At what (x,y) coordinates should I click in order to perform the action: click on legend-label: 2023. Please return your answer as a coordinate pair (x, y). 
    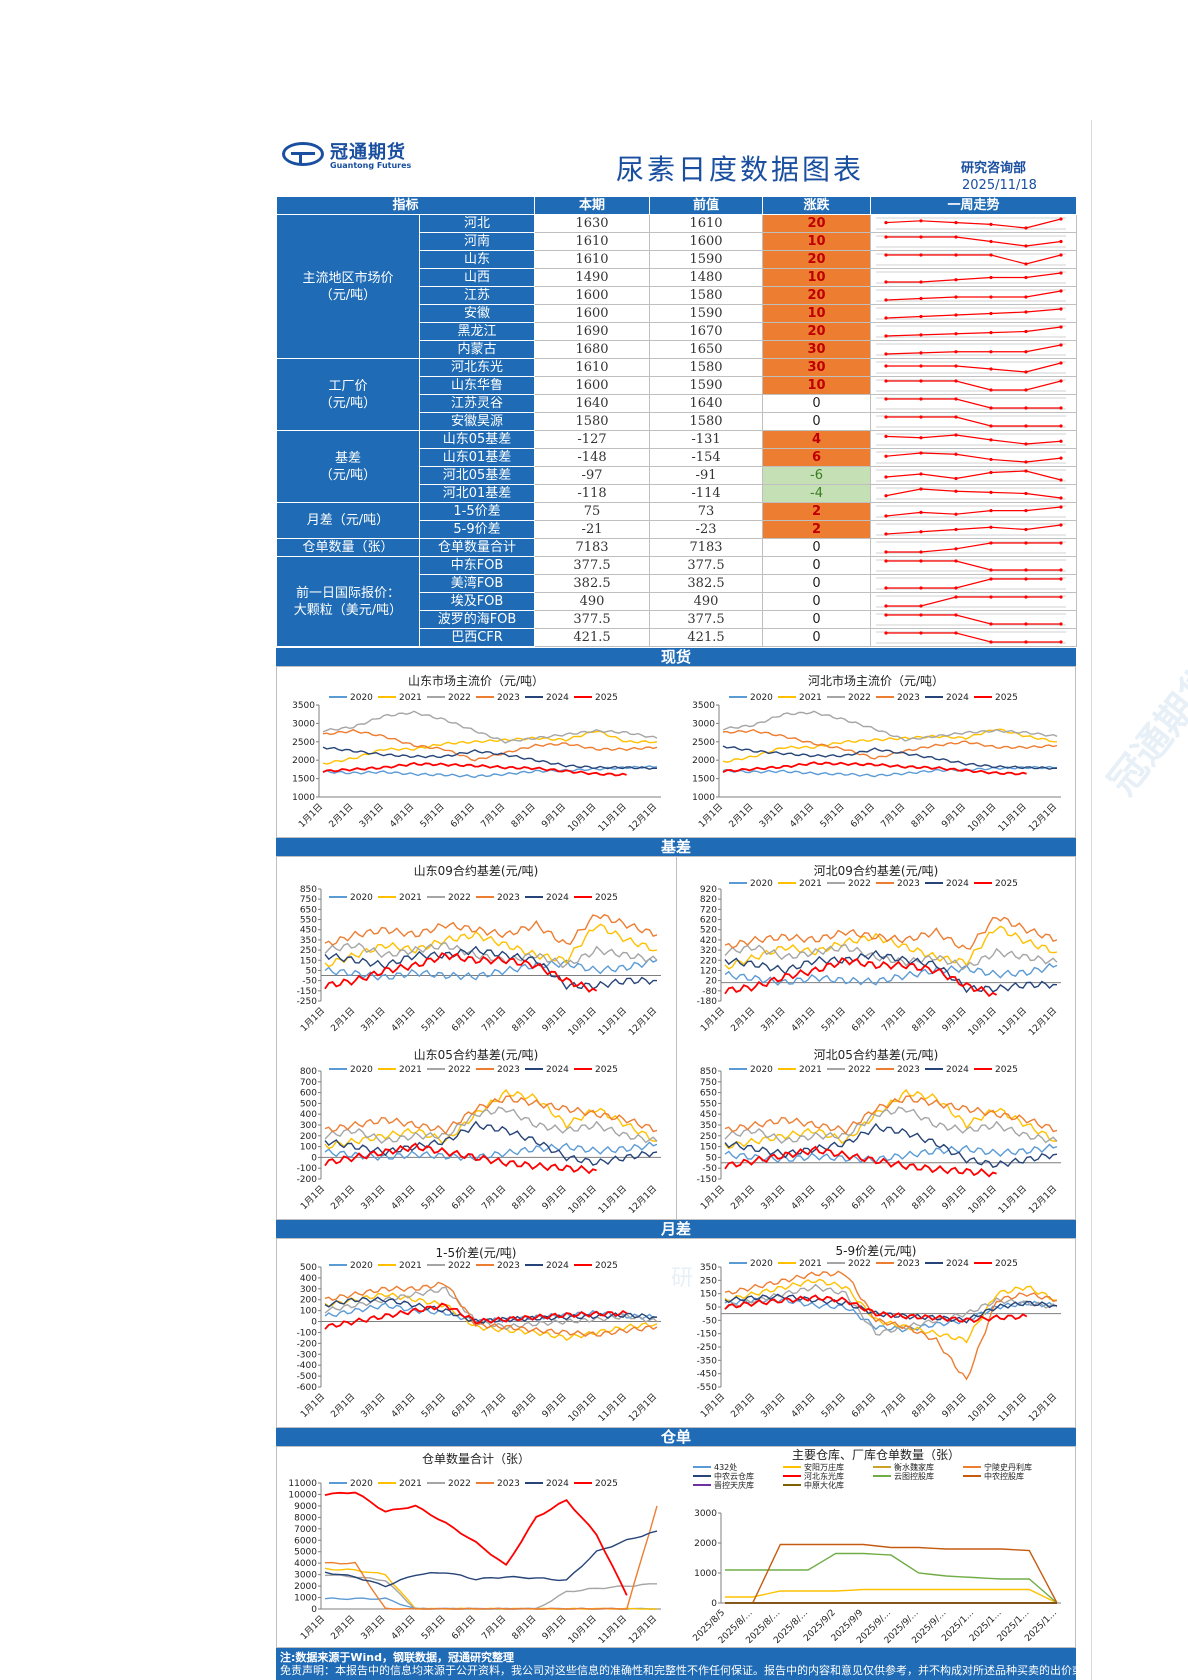
    Looking at the image, I should click on (908, 698).